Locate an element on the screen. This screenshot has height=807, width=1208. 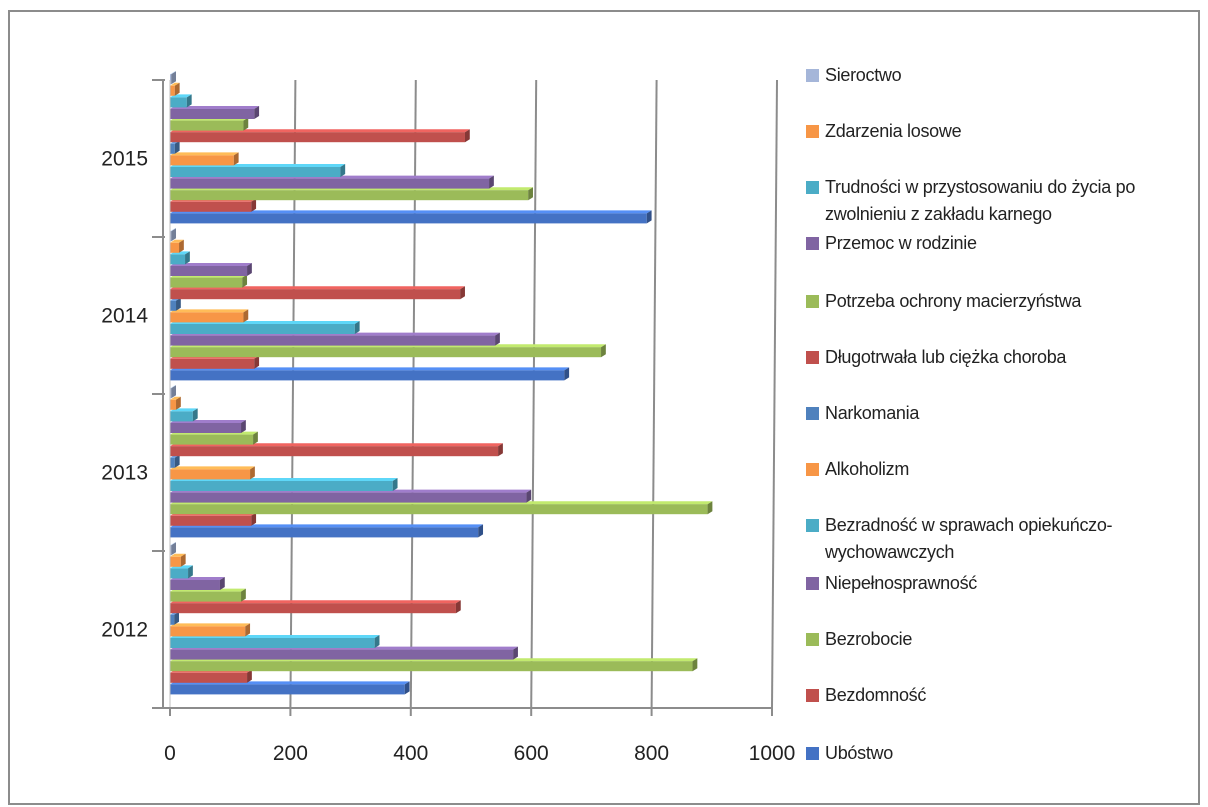
y-category-label: 2013 is located at coordinates (124, 473).